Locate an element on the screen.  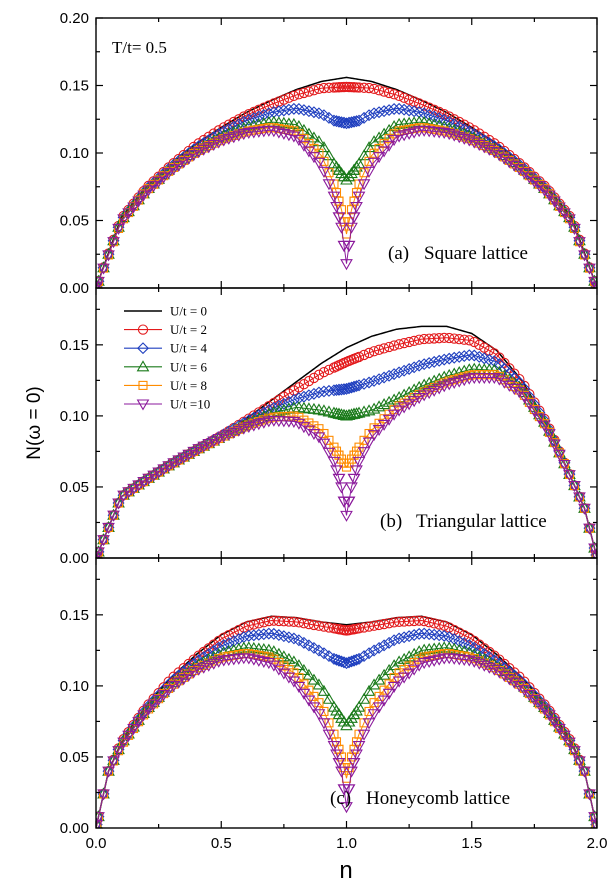
legend-label: U/t = 2 is located at coordinates (188, 329).